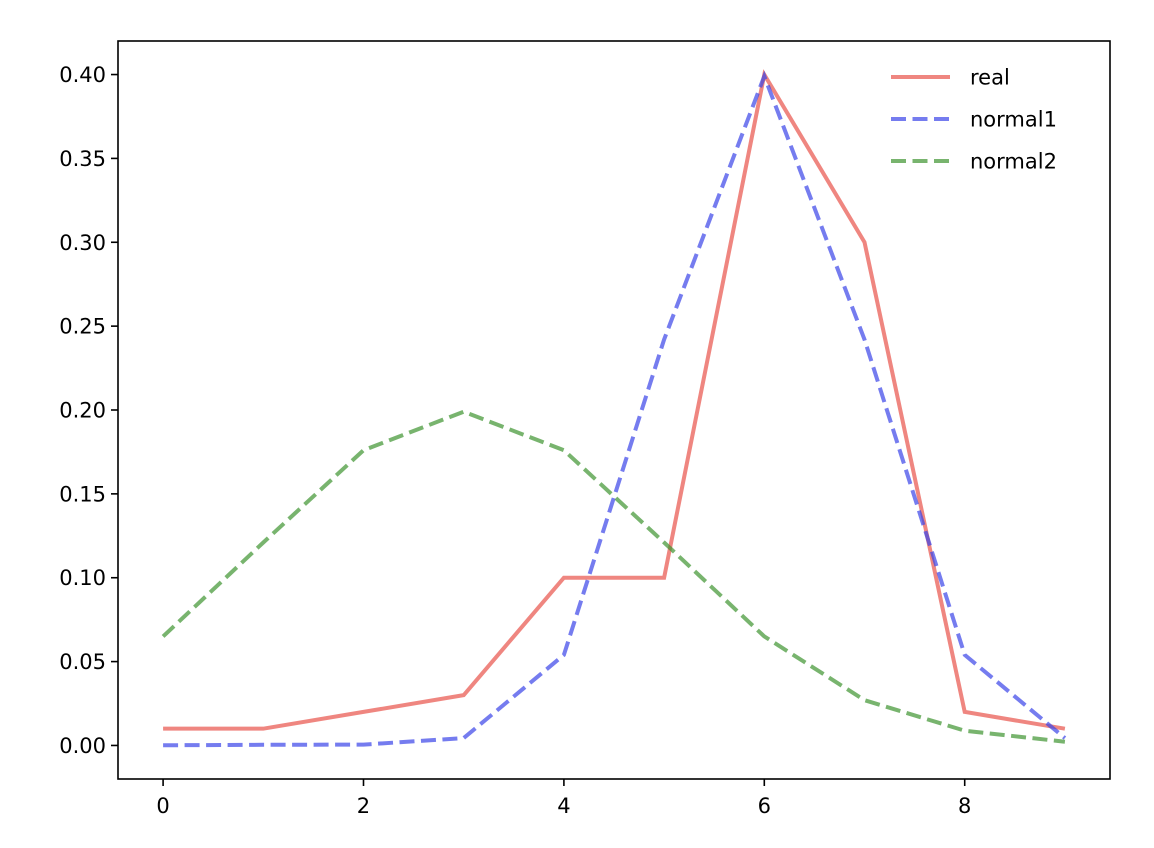  Describe the element at coordinates (1013, 162) in the screenshot. I see `legend-label-normal2: normal2` at that location.